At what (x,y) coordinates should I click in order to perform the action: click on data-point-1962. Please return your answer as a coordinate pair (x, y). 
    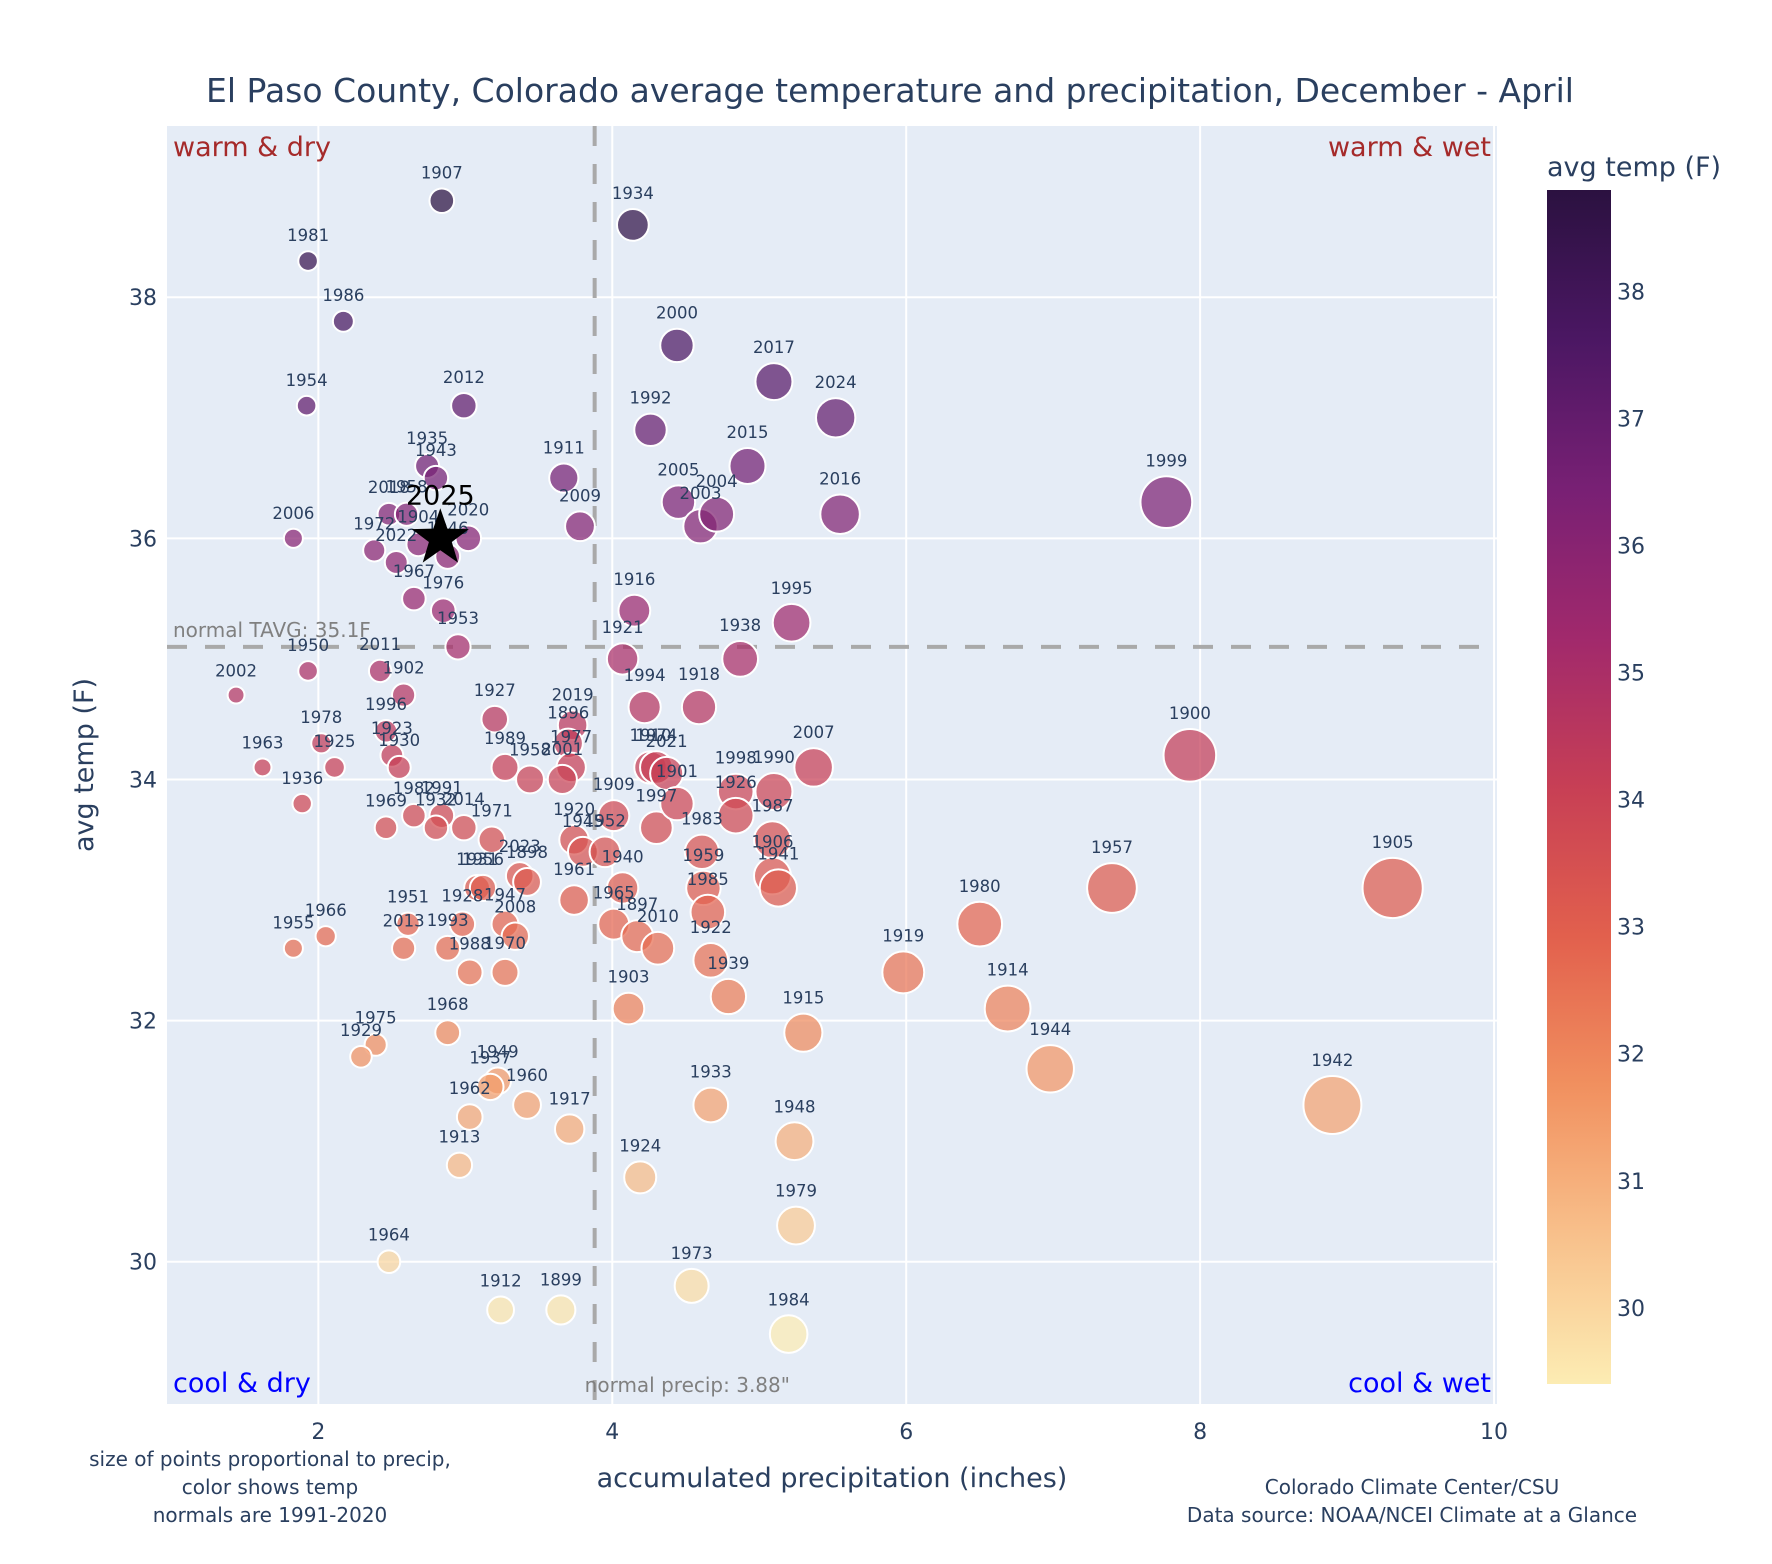
    Looking at the image, I should click on (469, 1117).